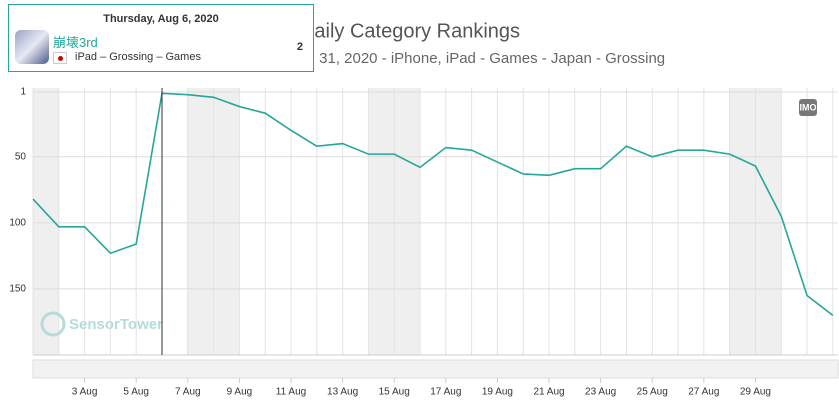 The height and width of the screenshot is (411, 839). Describe the element at coordinates (32, 47) in the screenshot. I see `app-icon` at that location.